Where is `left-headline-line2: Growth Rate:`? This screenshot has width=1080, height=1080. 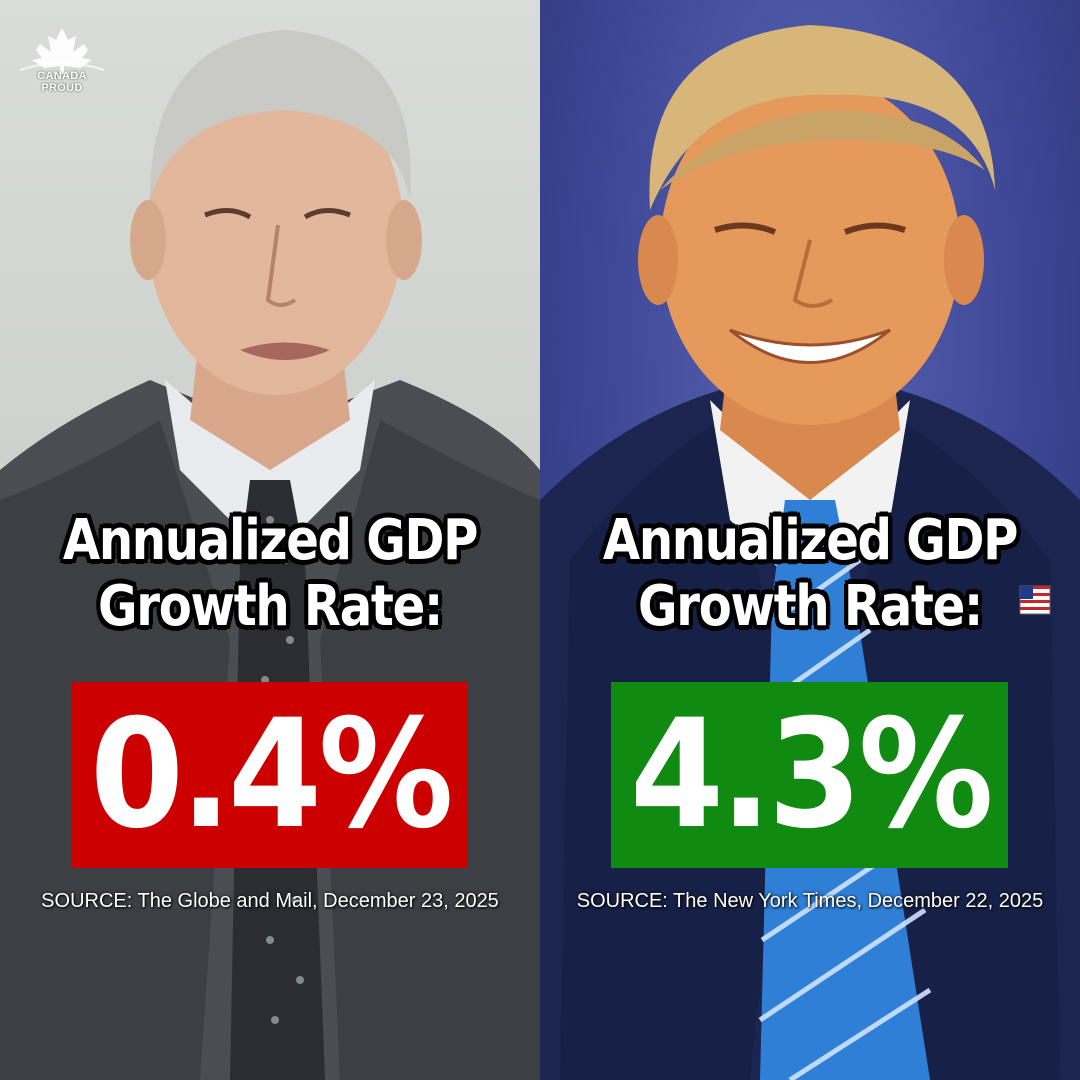 left-headline-line2: Growth Rate: is located at coordinates (270, 606).